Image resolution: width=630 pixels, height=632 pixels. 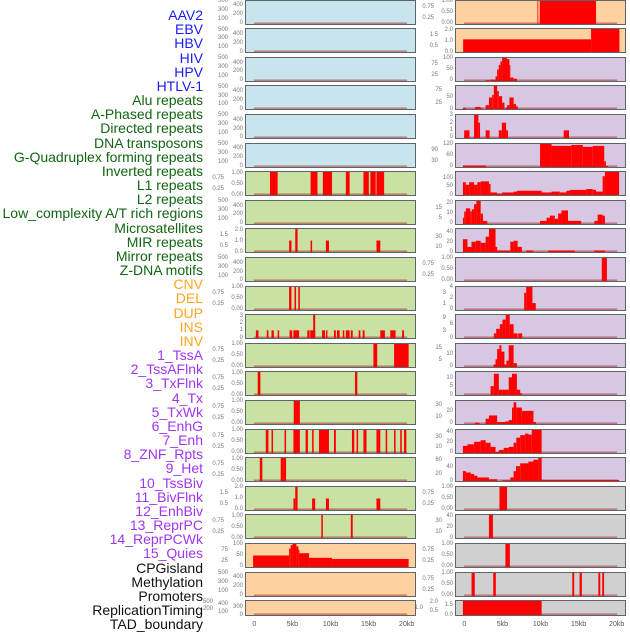 I want to click on track-label: Low_complexity A/T rich regions, so click(x=103, y=213).